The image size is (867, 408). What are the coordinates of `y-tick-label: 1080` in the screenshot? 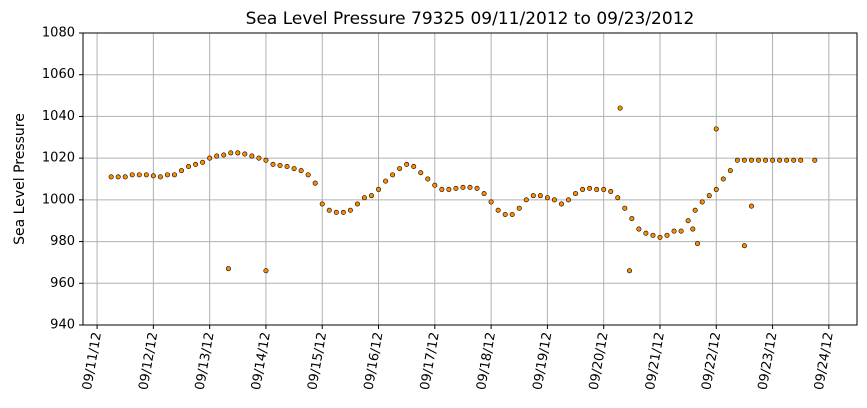 It's located at (58, 33).